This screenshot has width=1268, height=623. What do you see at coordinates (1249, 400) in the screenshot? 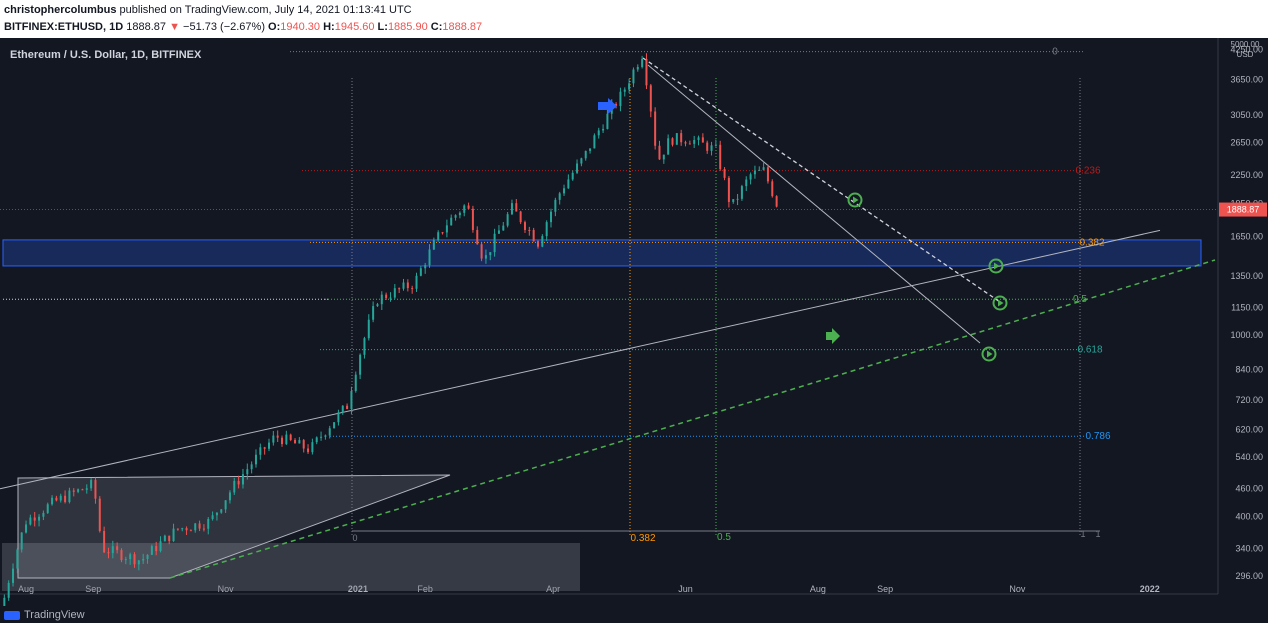
I see `price-tick-label: 720.00` at bounding box center [1249, 400].